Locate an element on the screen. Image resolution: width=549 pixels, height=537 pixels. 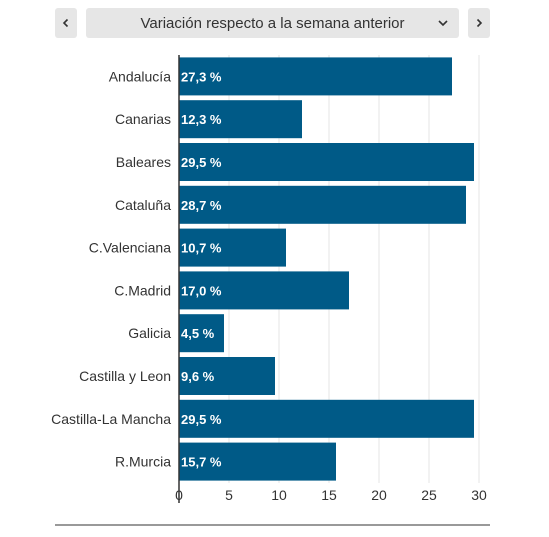
data-label: 4,5 % is located at coordinates (198, 333).